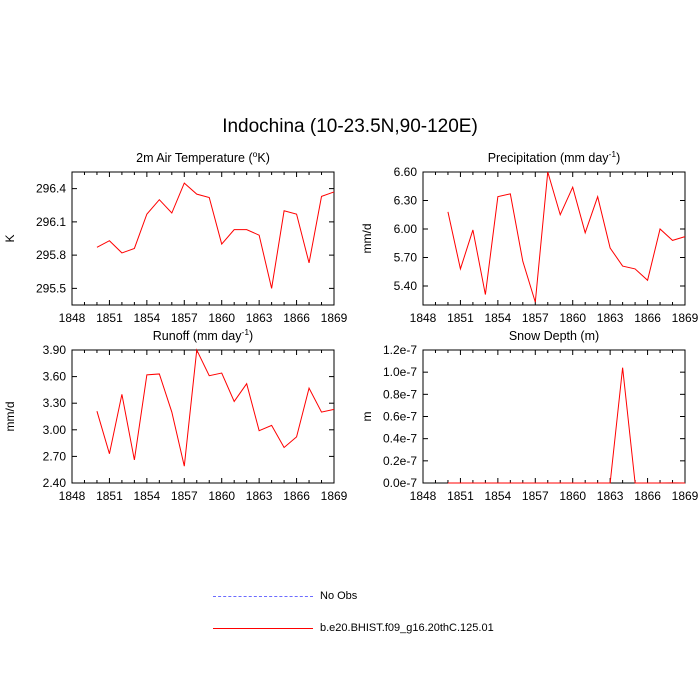 The height and width of the screenshot is (700, 700). What do you see at coordinates (339, 596) in the screenshot?
I see `legend-label-obs: No Obs` at bounding box center [339, 596].